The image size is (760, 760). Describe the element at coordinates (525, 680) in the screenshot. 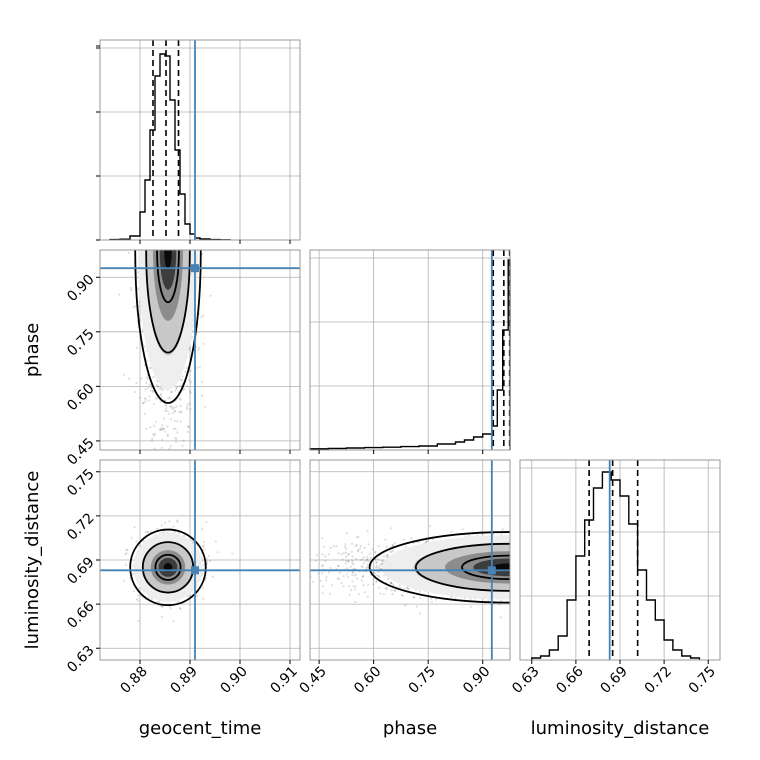

I see `x-tick-label: 0.63` at that location.